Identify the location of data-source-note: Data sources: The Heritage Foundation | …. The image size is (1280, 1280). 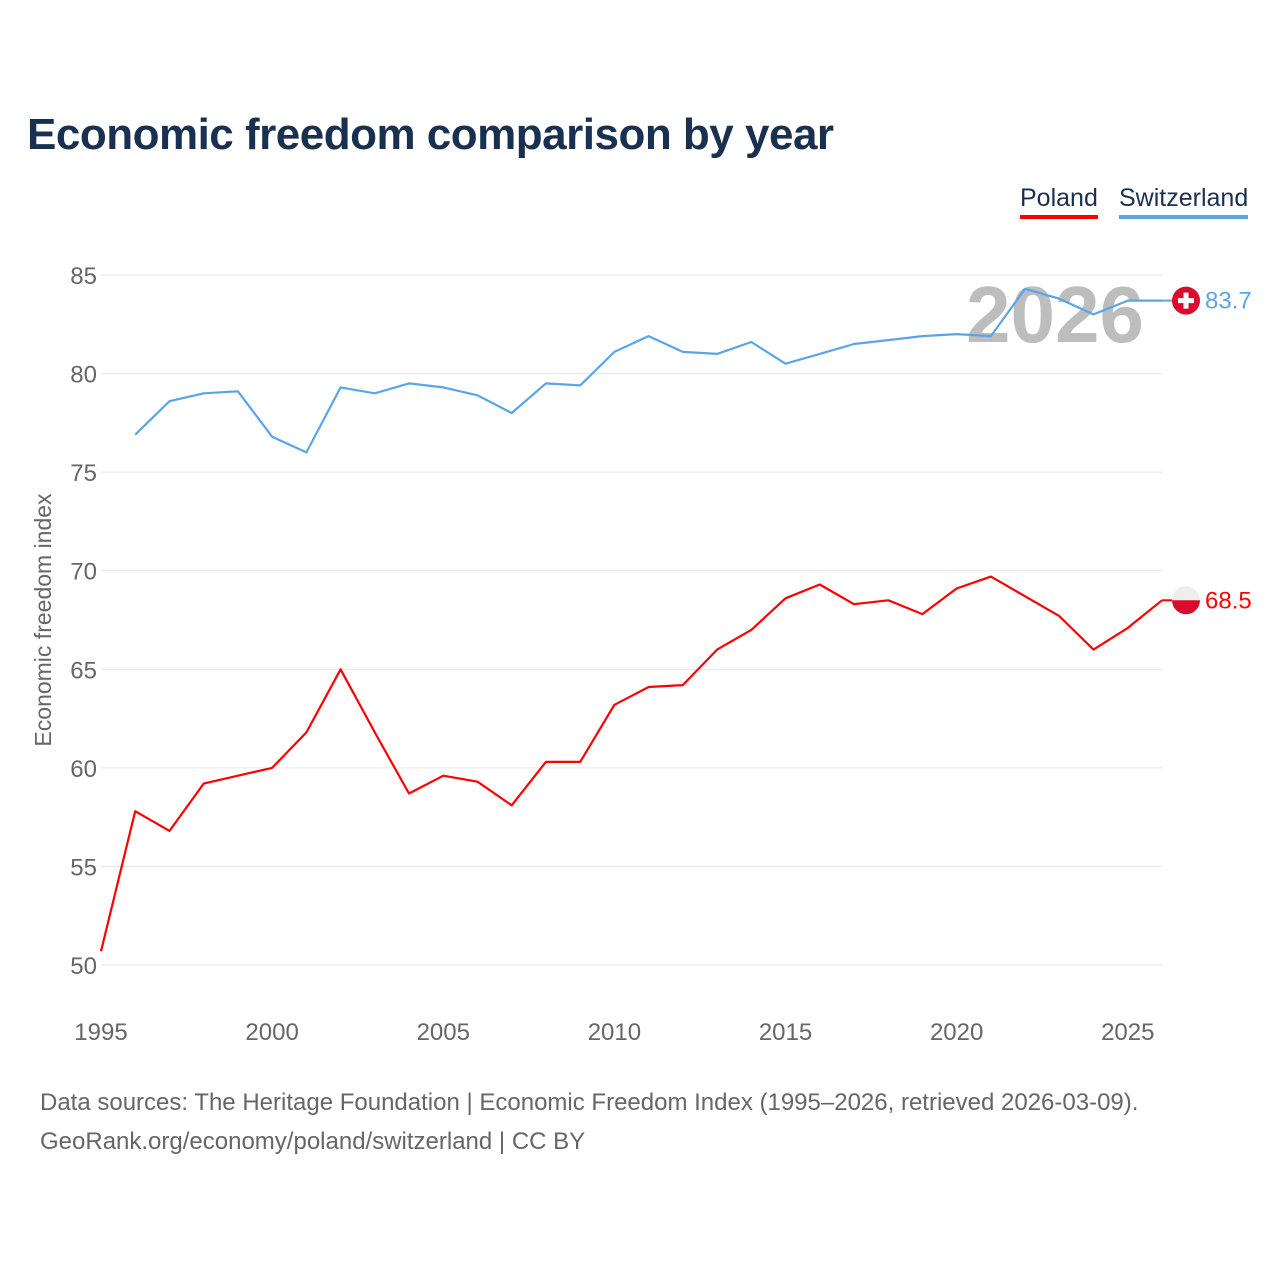
(589, 1102).